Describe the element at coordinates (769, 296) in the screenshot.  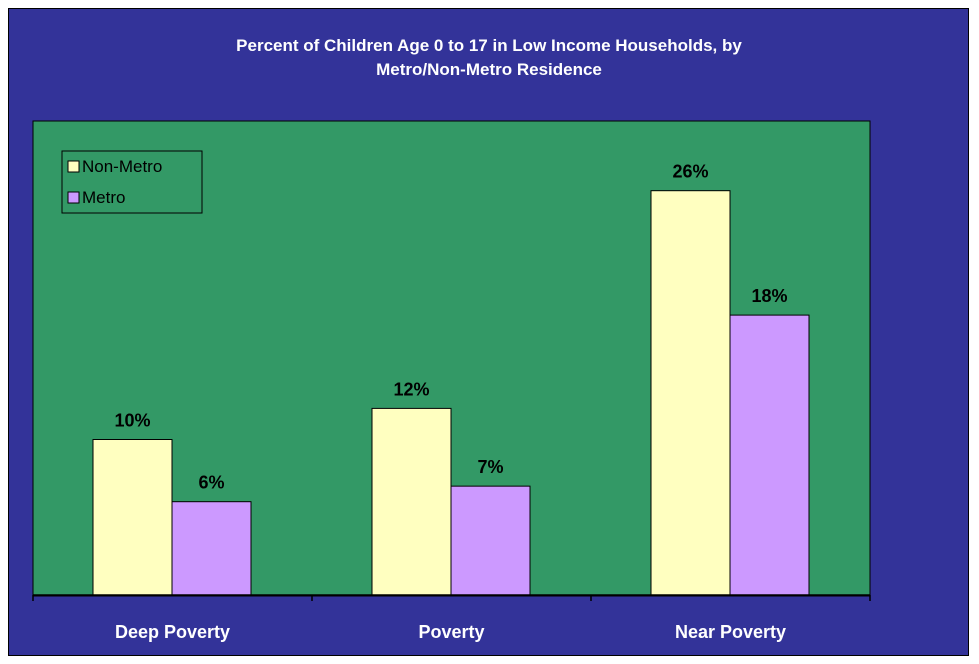
I see `data-label: 18%` at that location.